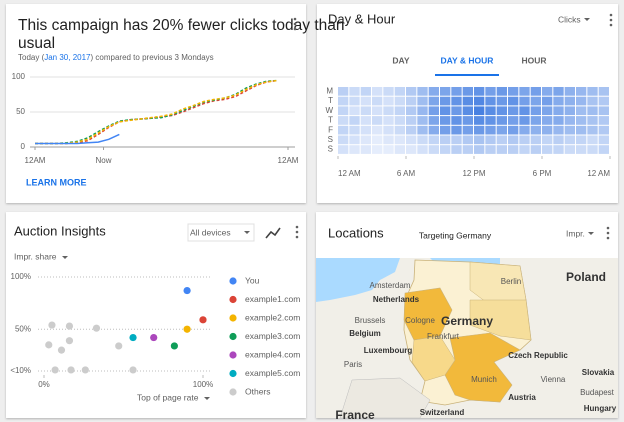 This screenshot has height=422, width=624. I want to click on metric-dropdown: Impr. share, so click(35, 256).